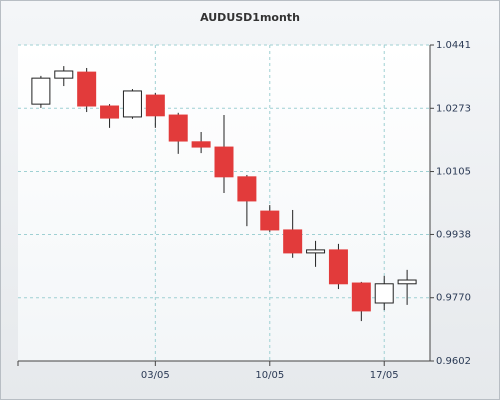  I want to click on y-tick-label: 1.0273, so click(453, 108).